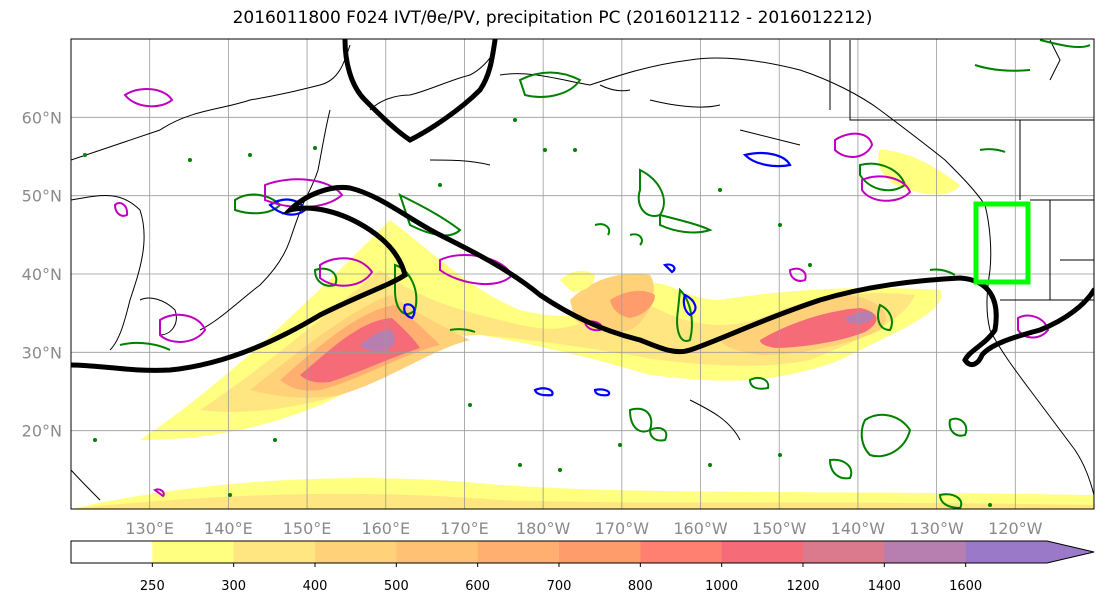  I want to click on longitude-tick-label: 130°E, so click(149, 528).